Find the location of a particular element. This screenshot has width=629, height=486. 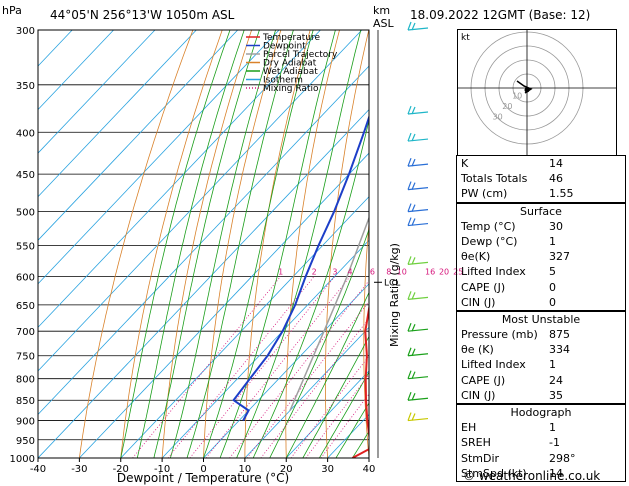

index-value: 1.55 is located at coordinates (561, 194).